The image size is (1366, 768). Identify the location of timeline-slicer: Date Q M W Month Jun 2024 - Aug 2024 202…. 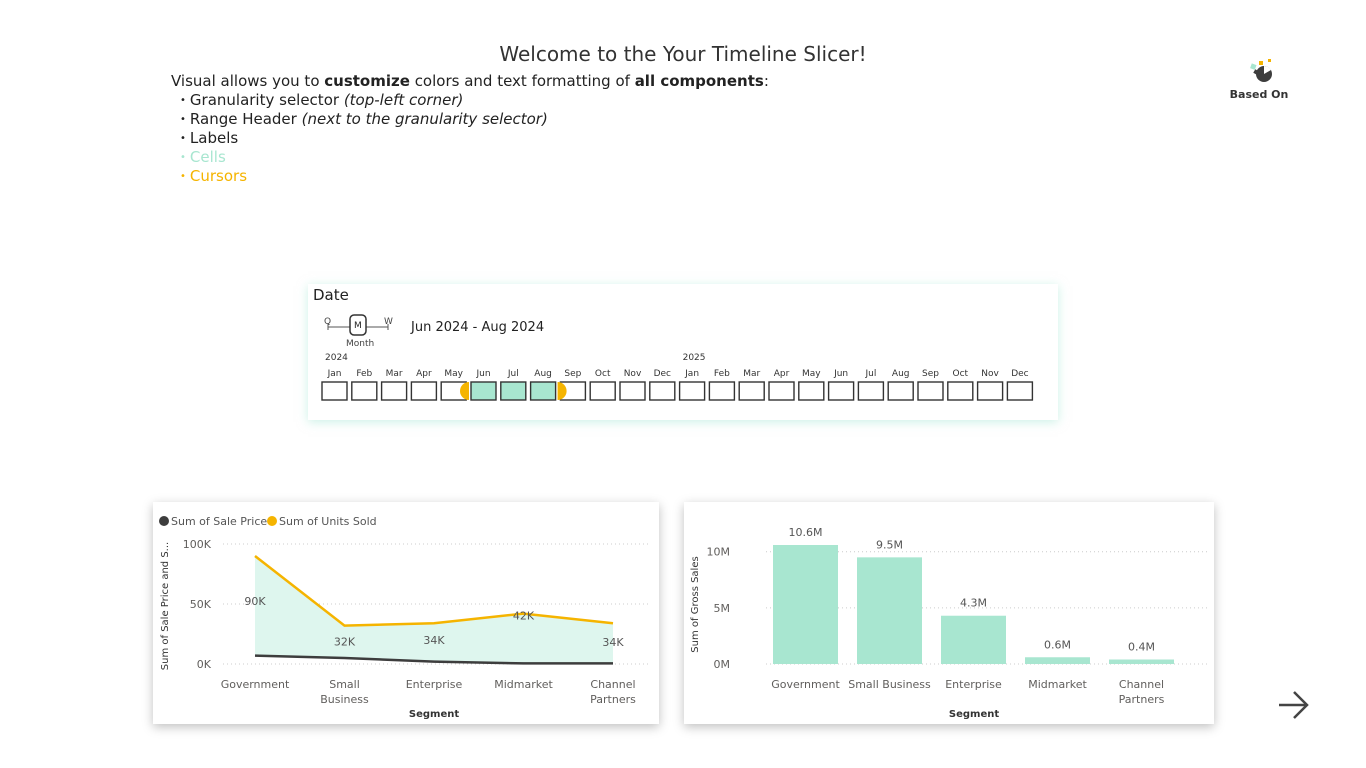
(683, 352).